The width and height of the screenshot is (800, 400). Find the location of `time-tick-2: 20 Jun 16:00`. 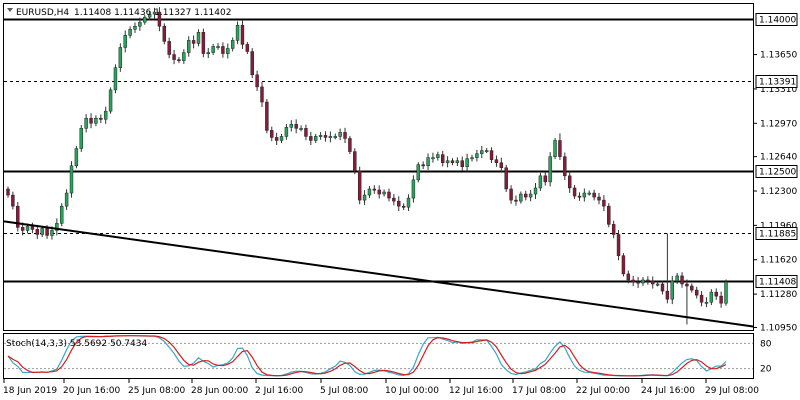

time-tick-2: 20 Jun 16:00 is located at coordinates (91, 391).